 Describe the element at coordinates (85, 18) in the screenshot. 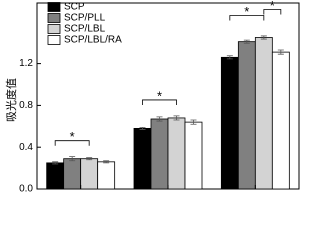

I see `legend-label: SCP/PLL` at that location.